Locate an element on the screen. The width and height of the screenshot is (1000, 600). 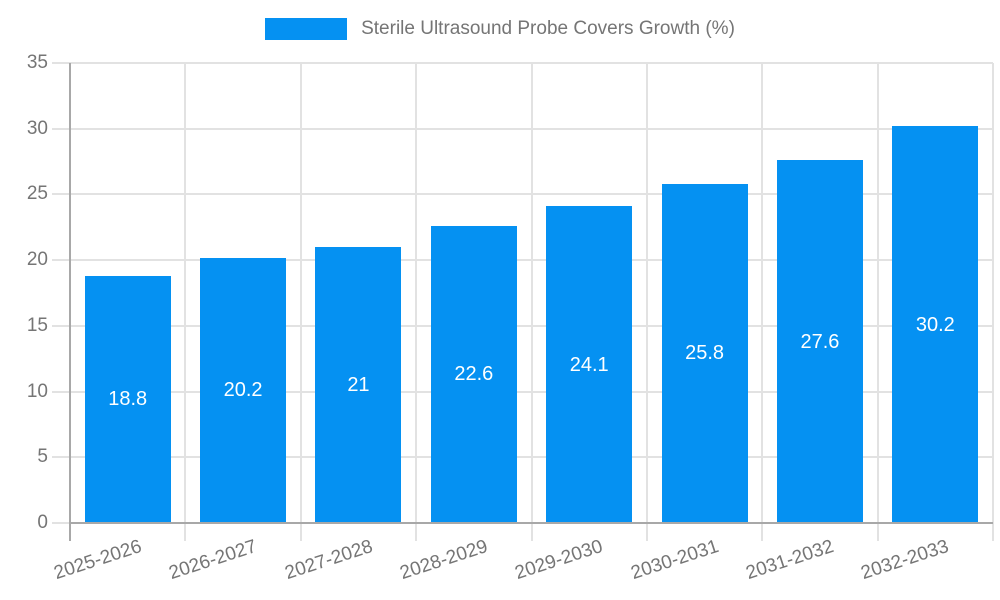
bar-value-label: 22.6 is located at coordinates (474, 374).